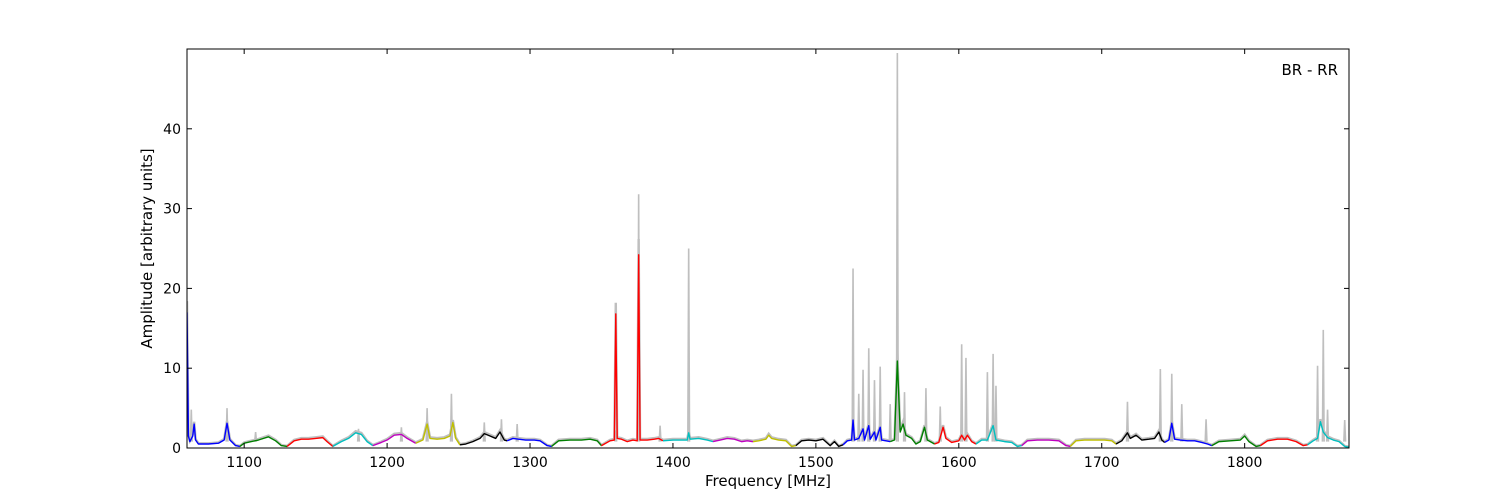  What do you see at coordinates (172, 369) in the screenshot?
I see `y-tick-label: 10` at bounding box center [172, 369].